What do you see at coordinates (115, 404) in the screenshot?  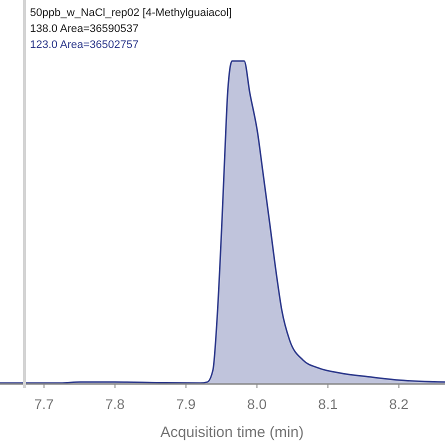 I see `x-tick-label: 7.8` at bounding box center [115, 404].